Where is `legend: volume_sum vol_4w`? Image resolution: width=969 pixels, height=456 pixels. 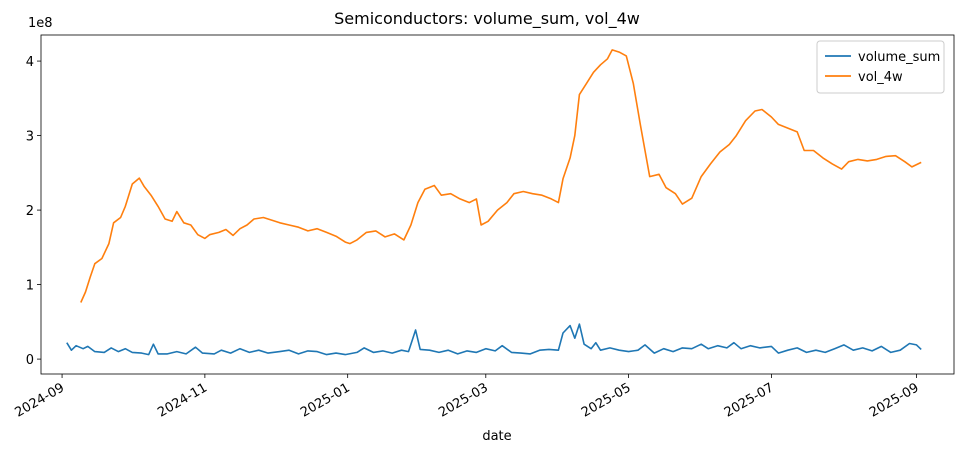
legend: volume_sum vol_4w is located at coordinates (880, 67).